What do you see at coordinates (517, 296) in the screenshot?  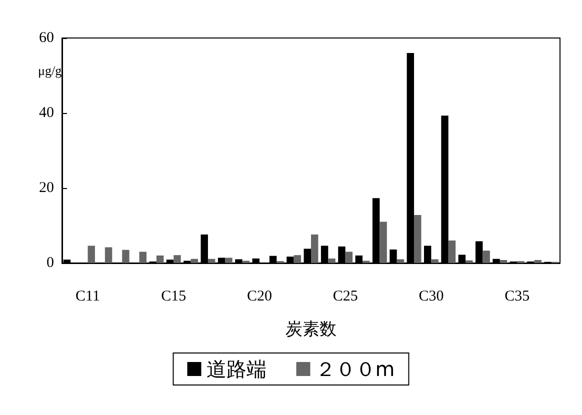 I see `x-tick-label: C35` at bounding box center [517, 296].